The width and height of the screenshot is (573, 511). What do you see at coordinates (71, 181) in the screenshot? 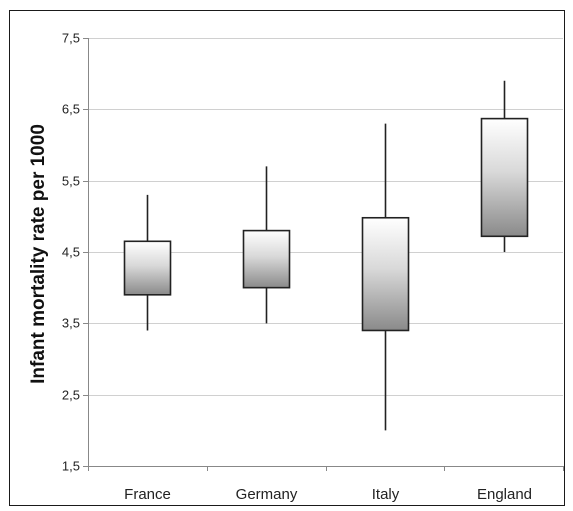
I see `y-tick-label: 5,5` at bounding box center [71, 181].